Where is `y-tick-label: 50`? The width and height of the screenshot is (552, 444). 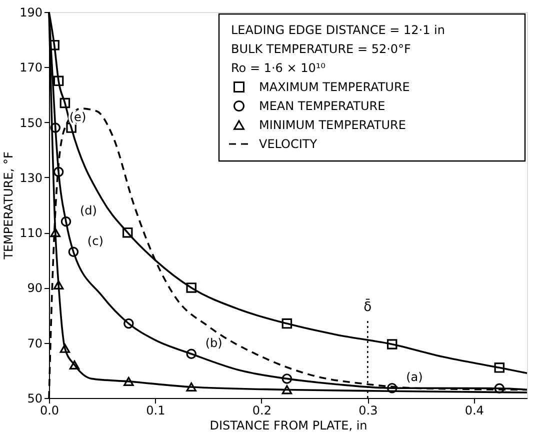
y-tick-label: 50 is located at coordinates (34, 399).